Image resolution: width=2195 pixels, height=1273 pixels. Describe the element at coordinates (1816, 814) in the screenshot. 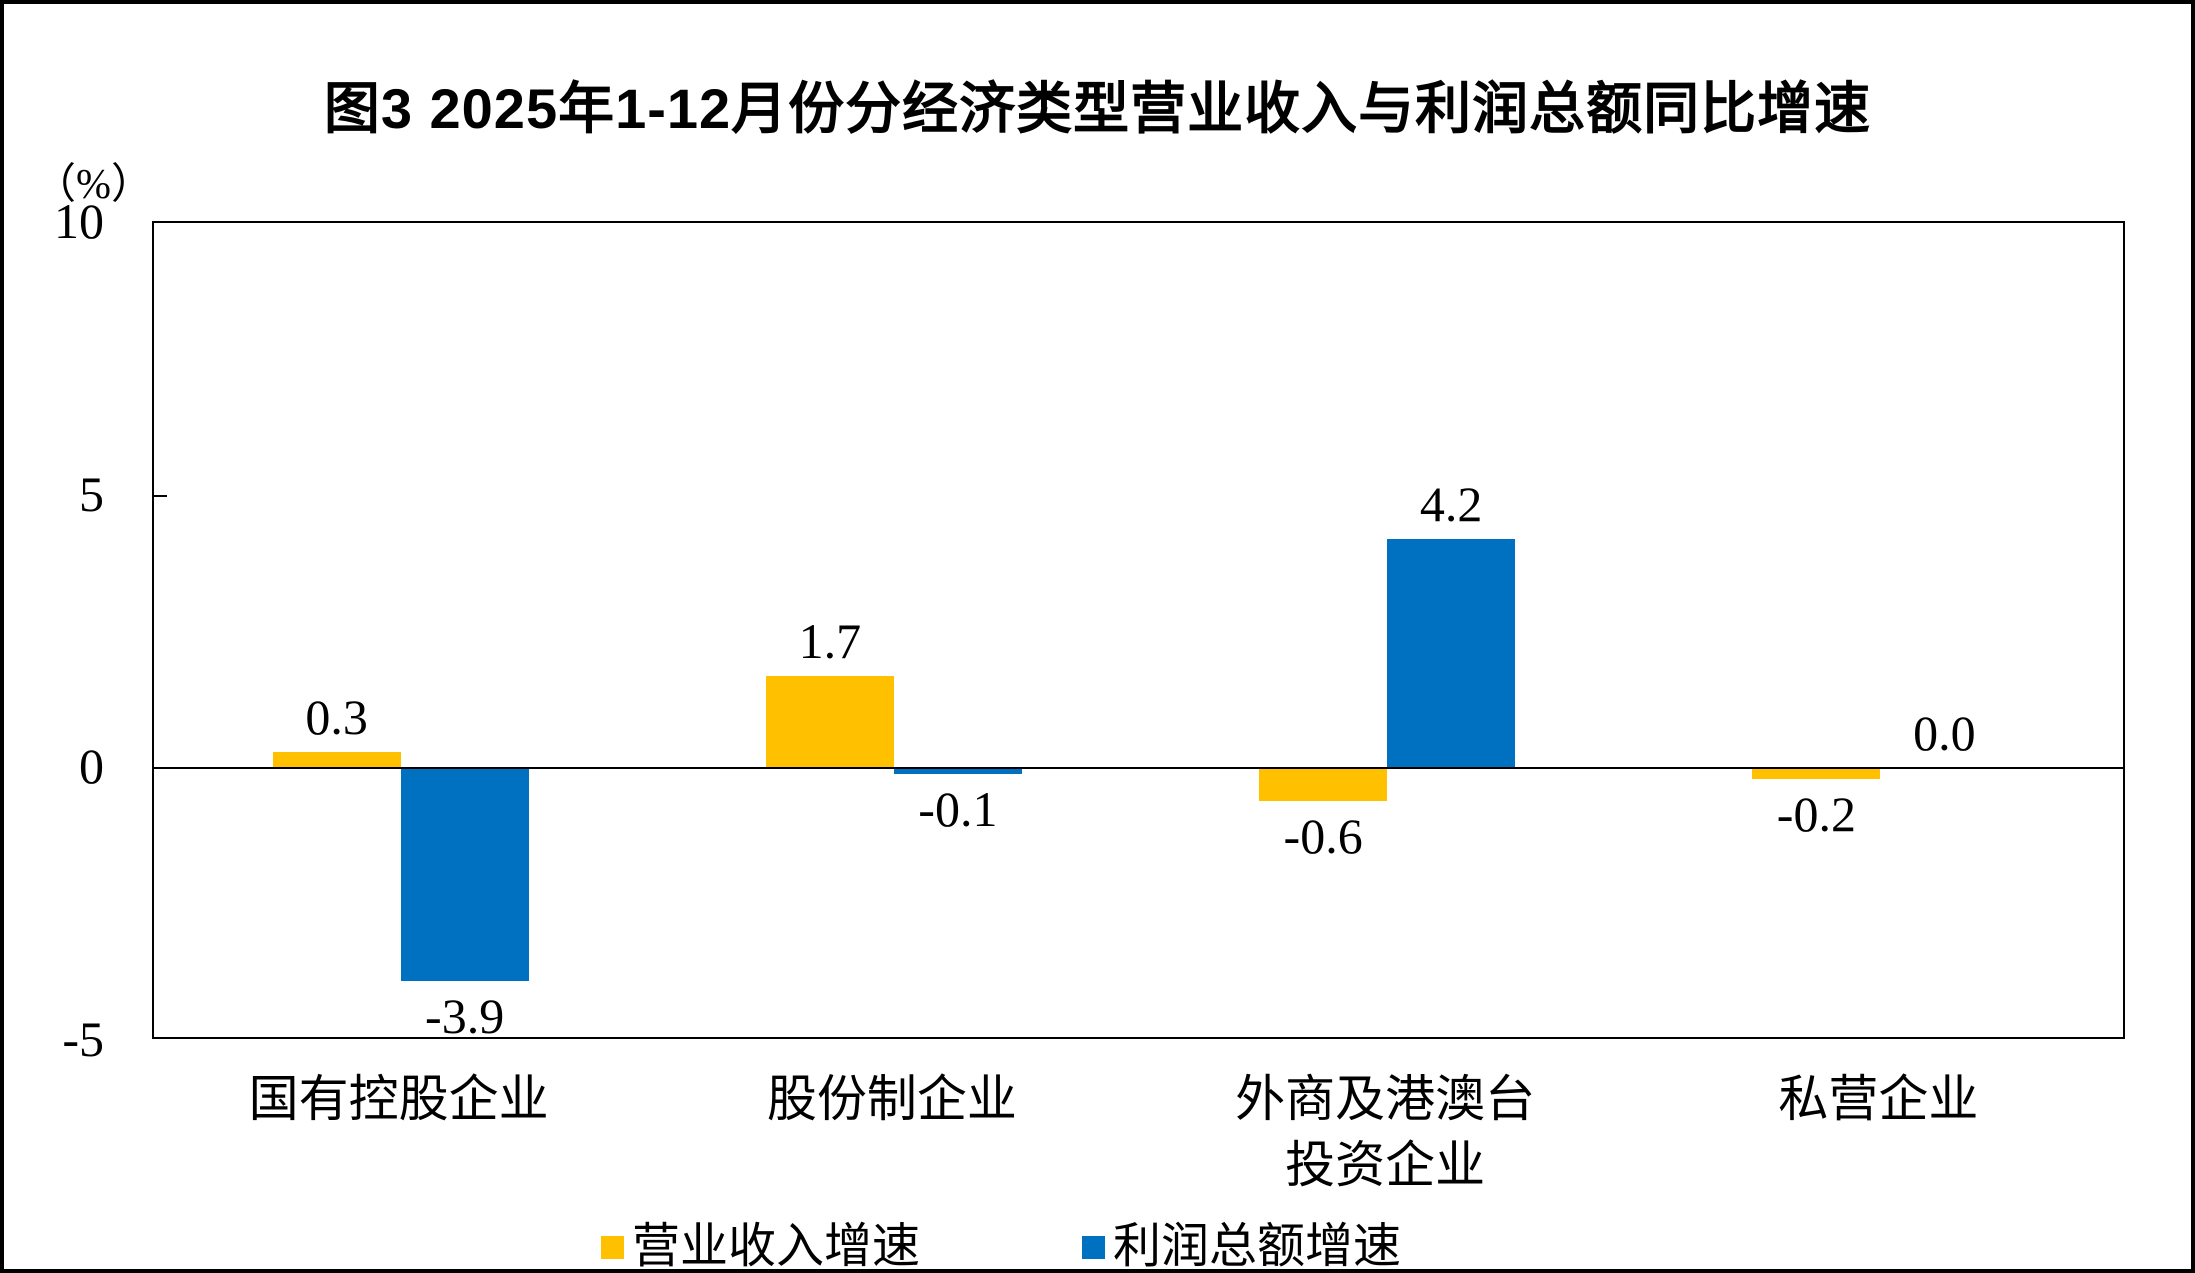

I see `bar-value-label: -0.2` at that location.